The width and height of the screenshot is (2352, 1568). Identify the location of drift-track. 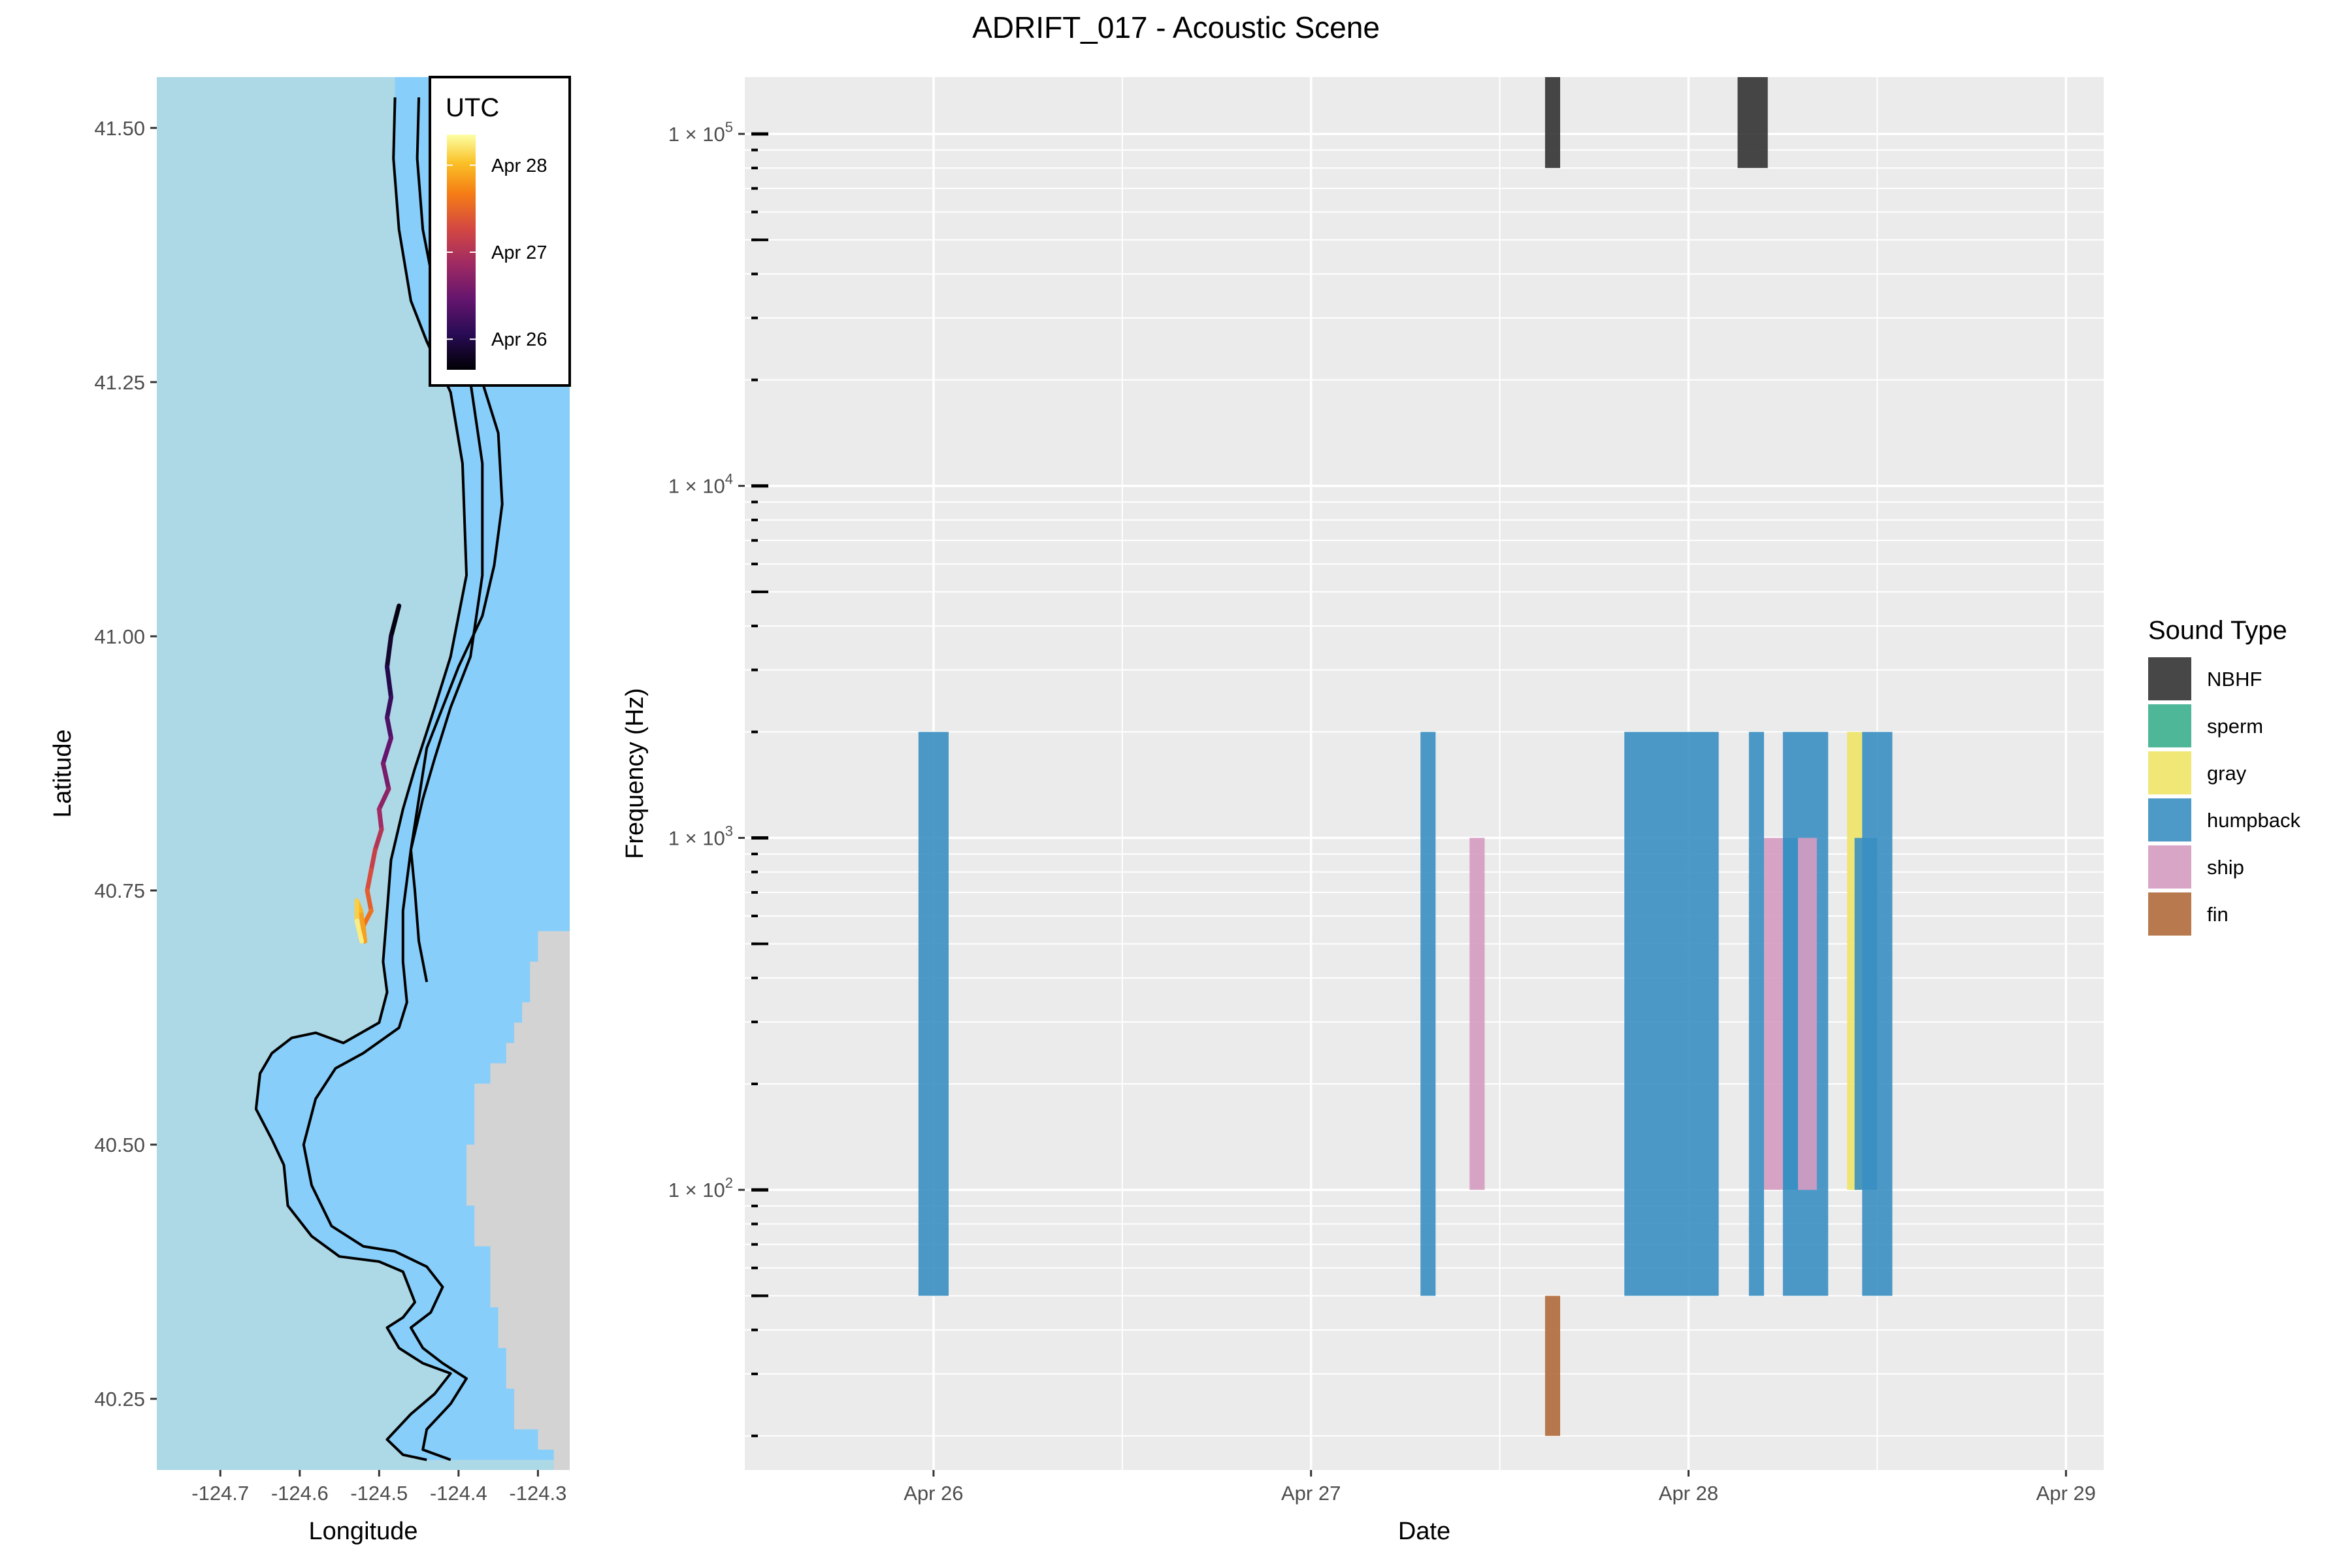
(378, 773).